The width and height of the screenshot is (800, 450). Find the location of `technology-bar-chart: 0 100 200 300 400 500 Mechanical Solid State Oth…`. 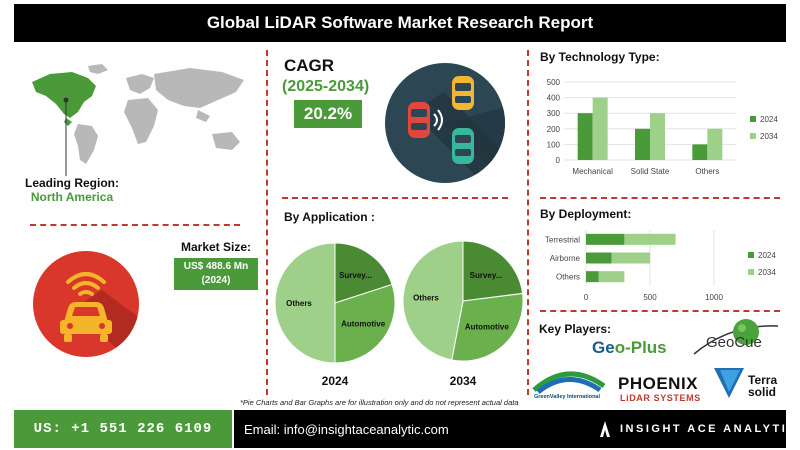

technology-bar-chart: 0 100 200 300 400 500 Mechanical Solid State Oth… is located at coordinates (663, 127).